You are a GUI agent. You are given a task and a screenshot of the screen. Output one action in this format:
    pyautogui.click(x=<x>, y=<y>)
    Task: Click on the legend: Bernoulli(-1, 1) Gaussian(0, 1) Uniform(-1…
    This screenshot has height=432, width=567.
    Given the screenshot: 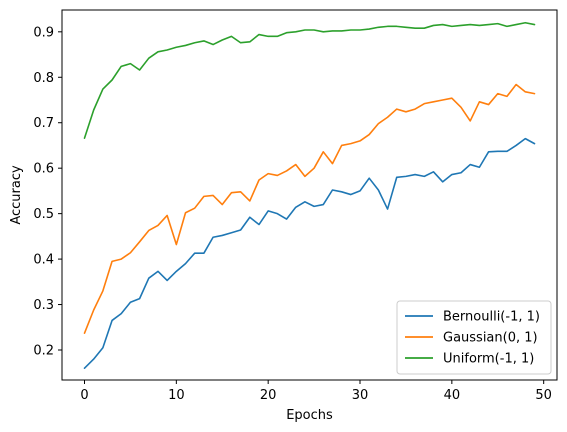 What is the action you would take?
    pyautogui.click(x=474, y=337)
    